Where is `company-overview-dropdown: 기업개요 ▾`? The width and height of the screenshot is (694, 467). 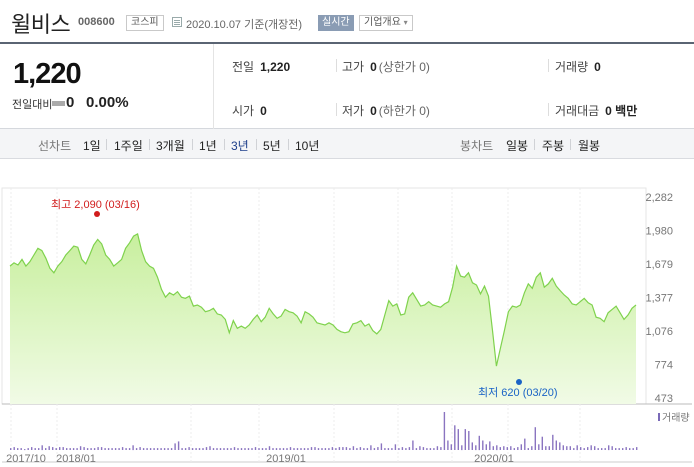 company-overview-dropdown: 기업개요 ▾ is located at coordinates (386, 23).